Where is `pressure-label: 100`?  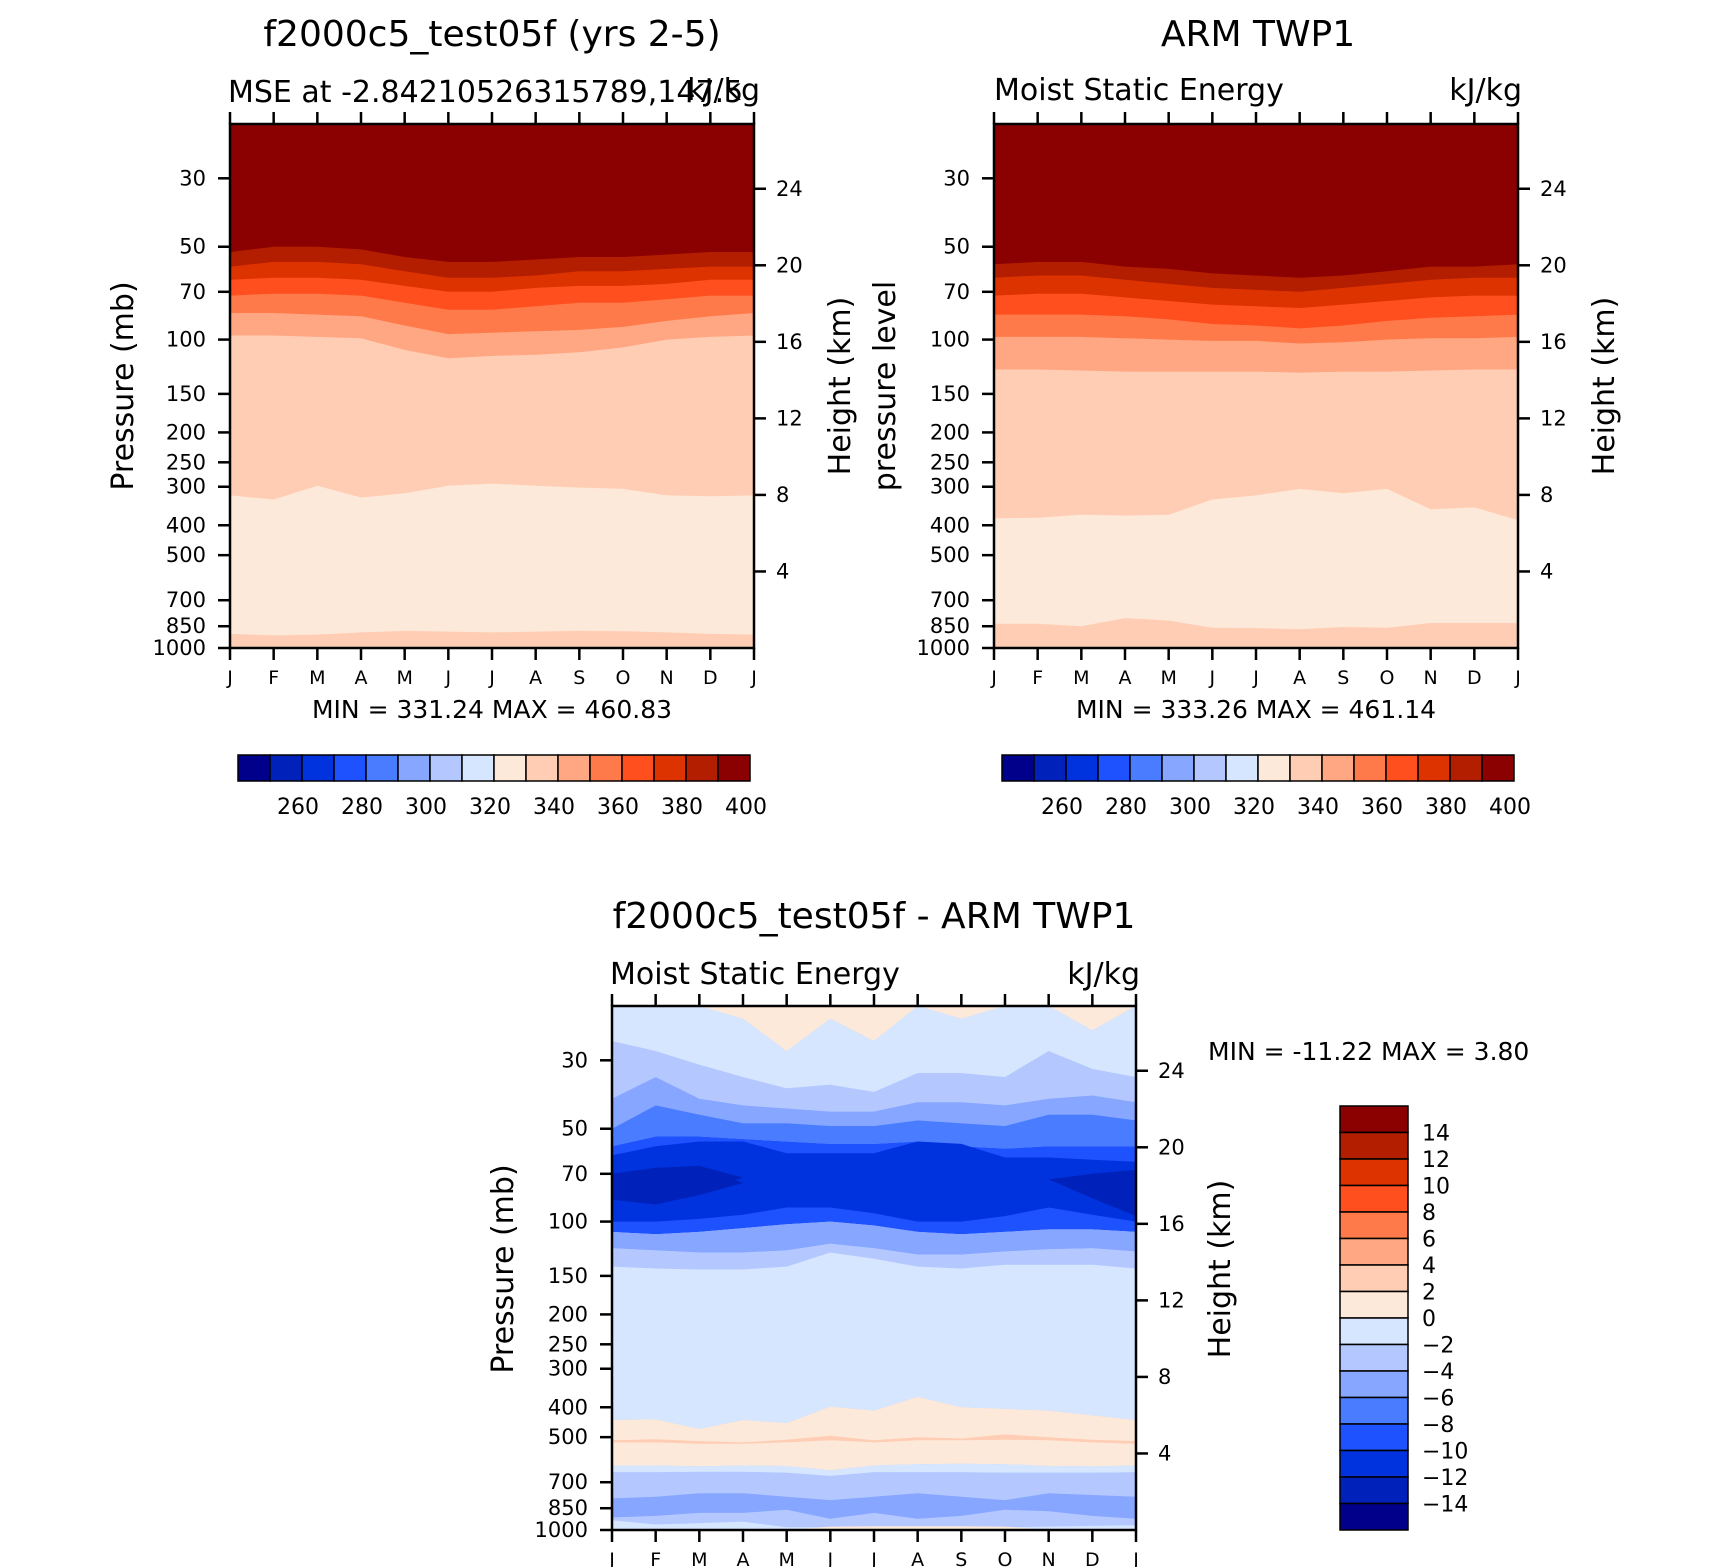
pressure-label: 100 is located at coordinates (950, 340).